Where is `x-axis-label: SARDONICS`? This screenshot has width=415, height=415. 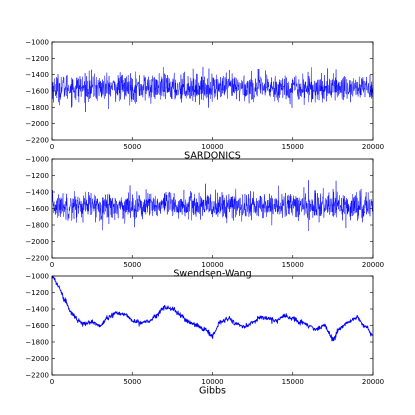 x-axis-label: SARDONICS is located at coordinates (212, 156).